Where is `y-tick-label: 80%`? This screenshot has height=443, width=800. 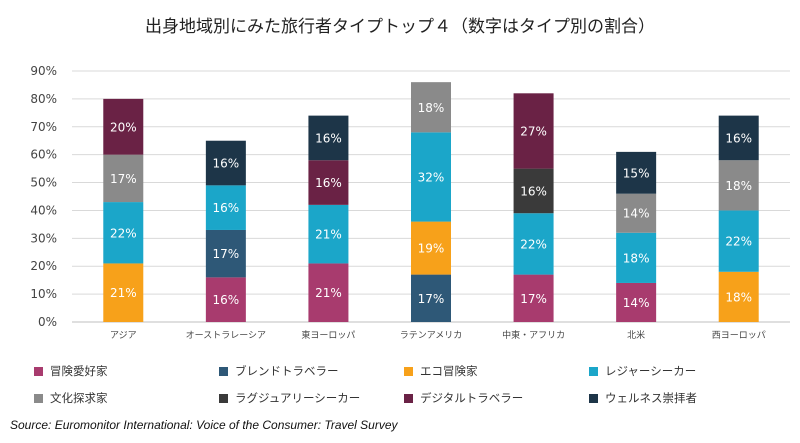
y-tick-label: 80% is located at coordinates (43, 99).